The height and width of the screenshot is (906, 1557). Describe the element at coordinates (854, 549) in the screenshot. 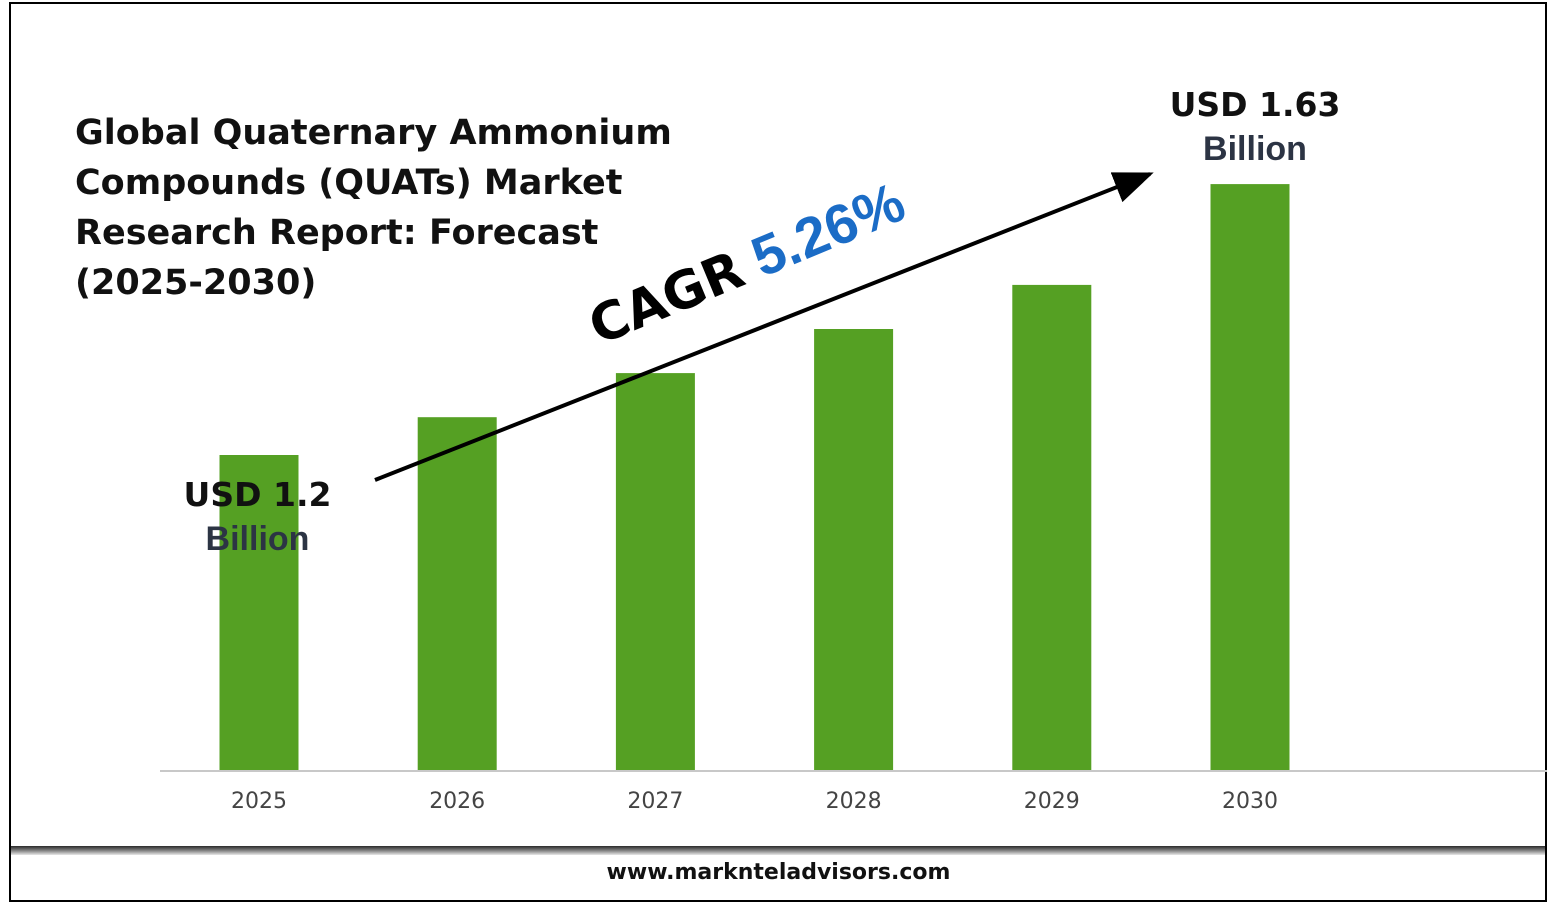

I see `bar-2028` at that location.